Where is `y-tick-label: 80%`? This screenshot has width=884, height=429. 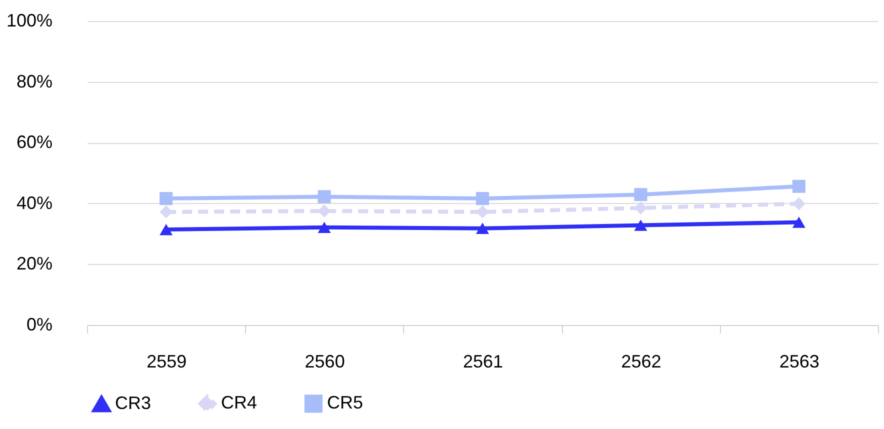 y-tick-label: 80% is located at coordinates (34, 81).